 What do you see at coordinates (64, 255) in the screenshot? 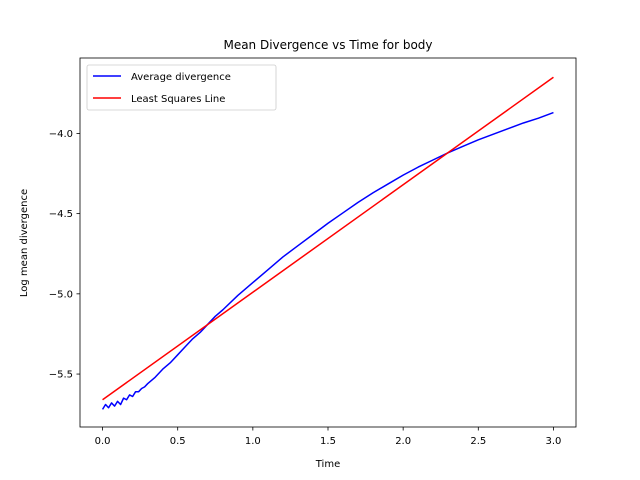
I see `y-axis: −5.5 −5.0 −4.5 −4.0` at bounding box center [64, 255].